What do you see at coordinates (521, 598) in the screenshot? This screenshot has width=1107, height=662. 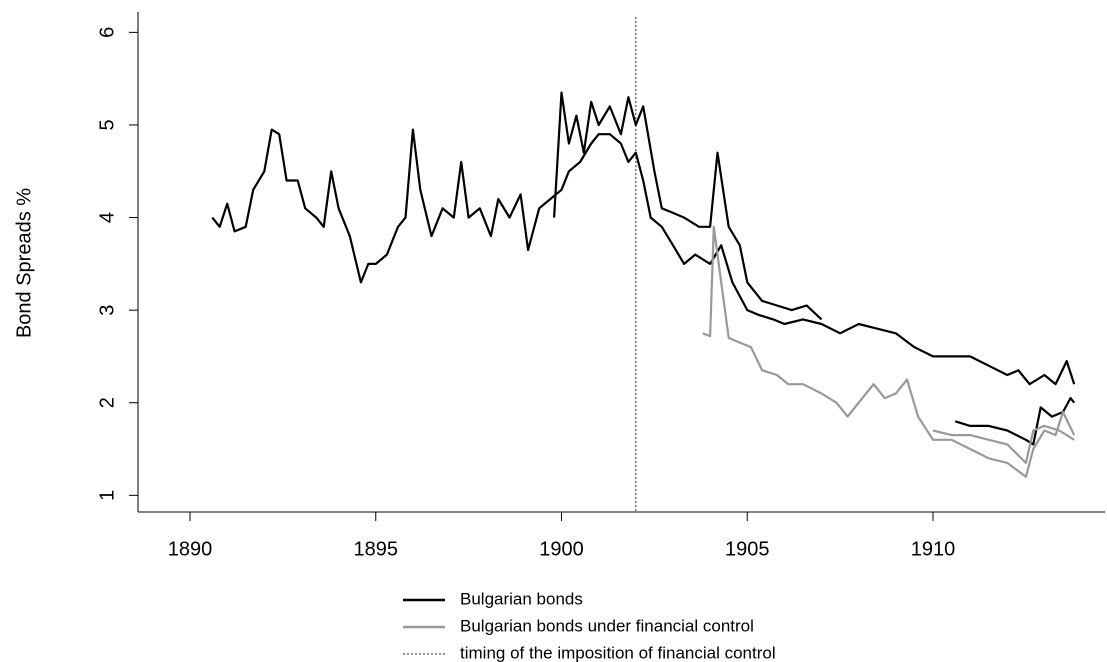 I see `legend-label: Bulgarian bonds` at bounding box center [521, 598].